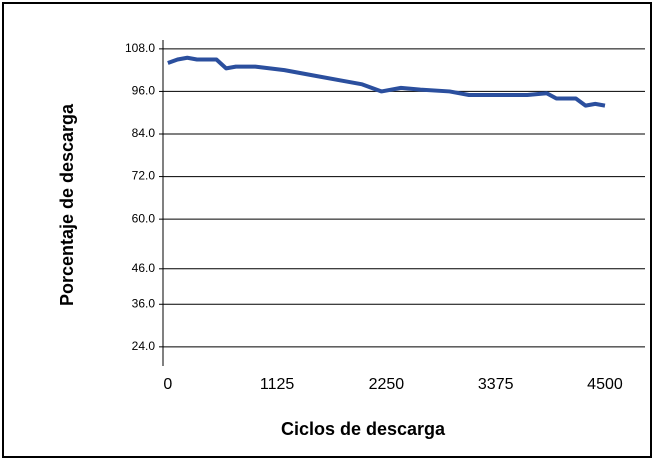 Image resolution: width=655 pixels, height=466 pixels. I want to click on data-line, so click(386, 81).